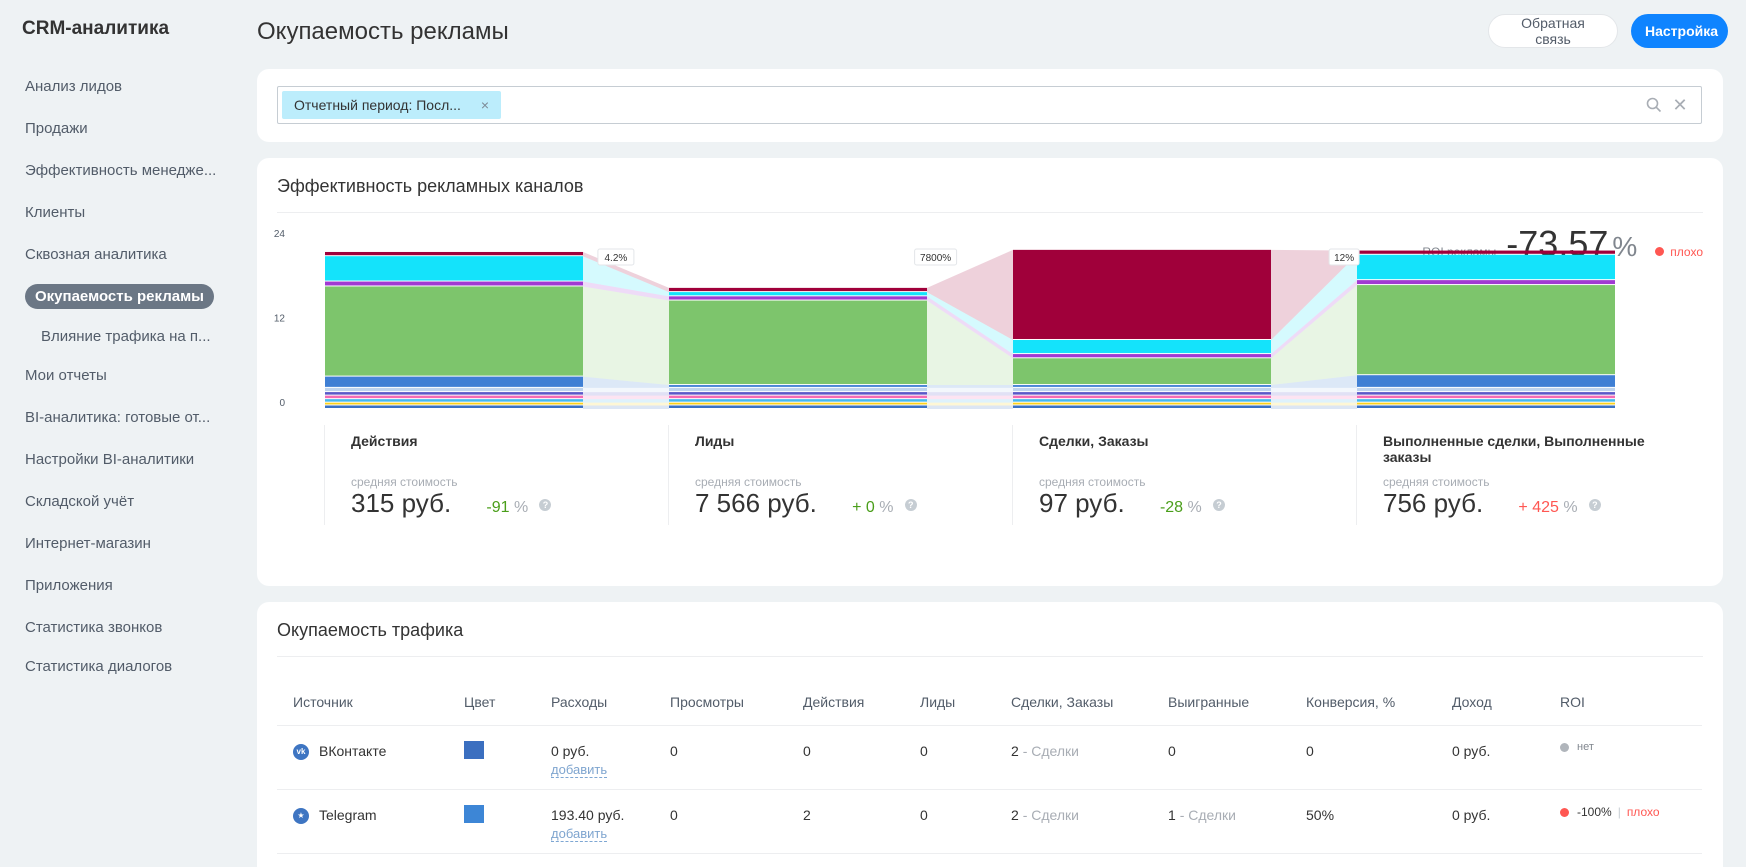 This screenshot has height=867, width=1746. What do you see at coordinates (1572, 702) in the screenshot?
I see `col-roi: ROI` at bounding box center [1572, 702].